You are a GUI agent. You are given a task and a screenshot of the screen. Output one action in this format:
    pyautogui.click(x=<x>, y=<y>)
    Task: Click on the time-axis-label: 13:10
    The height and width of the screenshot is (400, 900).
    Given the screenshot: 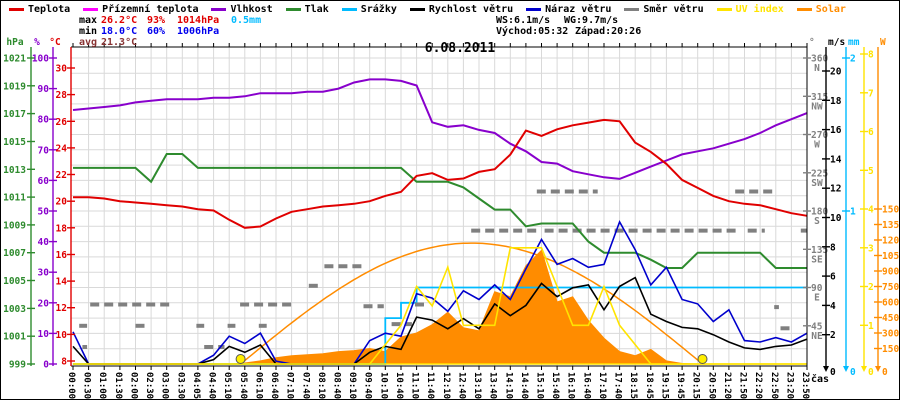 What is the action you would take?
    pyautogui.click(x=477, y=385)
    